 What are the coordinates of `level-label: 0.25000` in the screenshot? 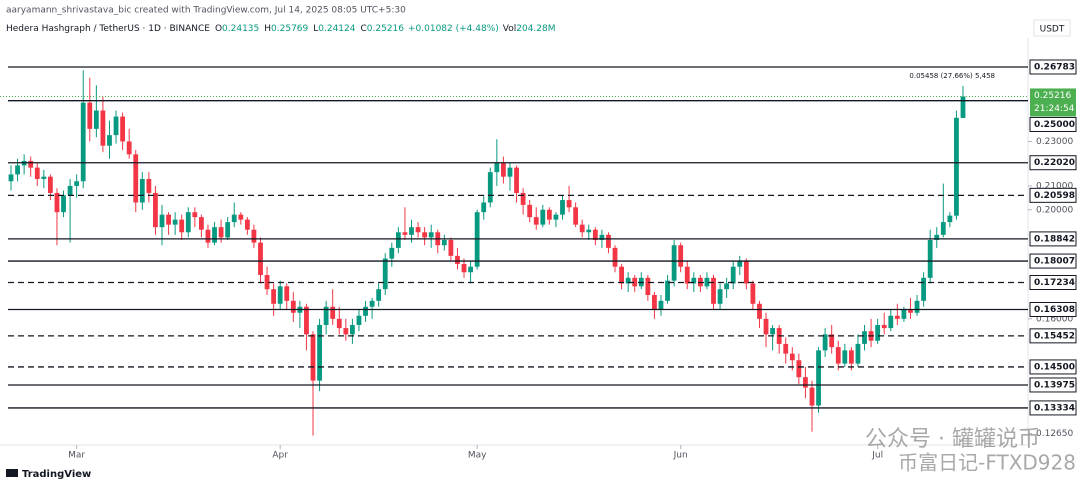 It's located at (1054, 125).